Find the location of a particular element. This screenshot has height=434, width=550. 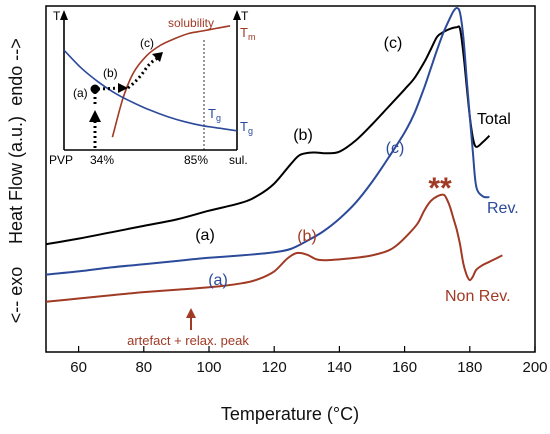

x-axis-ticks is located at coordinates (306, 349).